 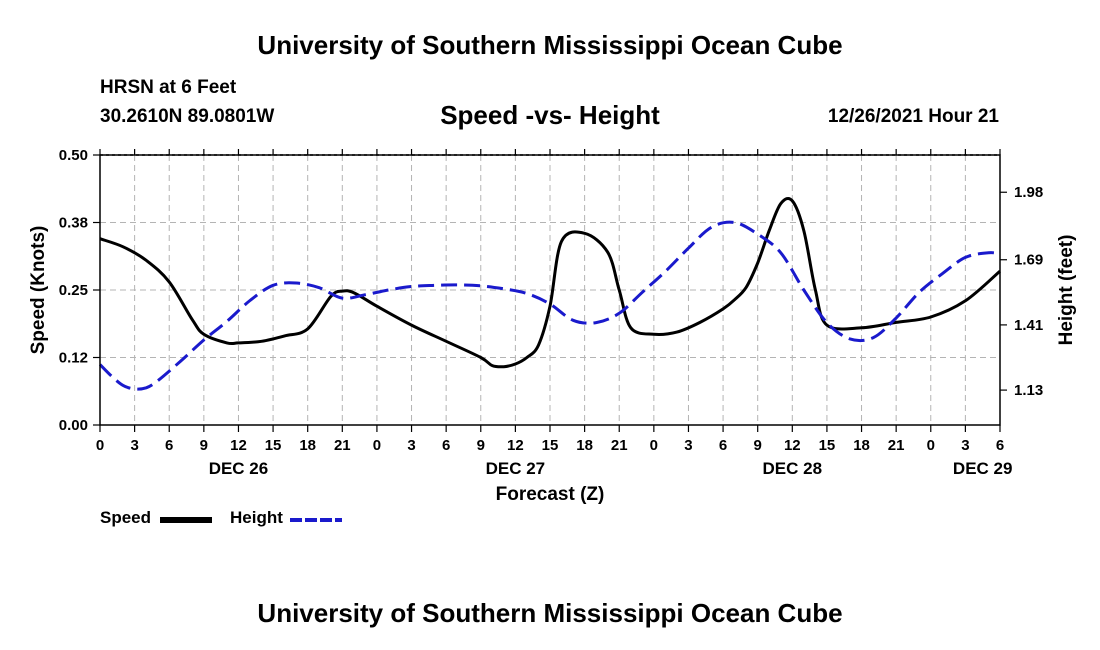 I want to click on legend-speed-swatch, so click(x=186, y=520).